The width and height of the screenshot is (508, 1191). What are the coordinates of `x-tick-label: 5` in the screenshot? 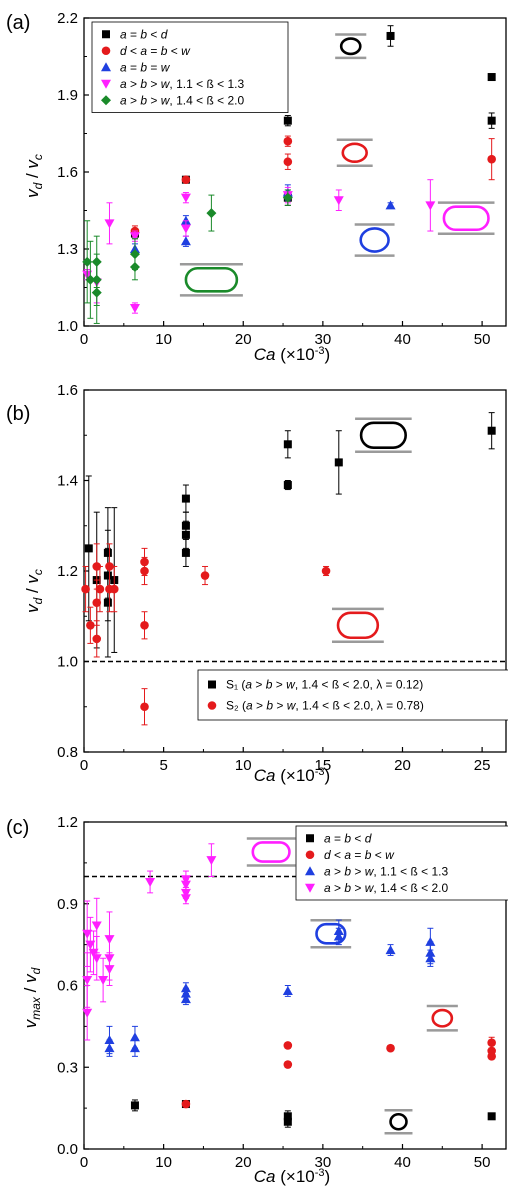 It's located at (163, 765).